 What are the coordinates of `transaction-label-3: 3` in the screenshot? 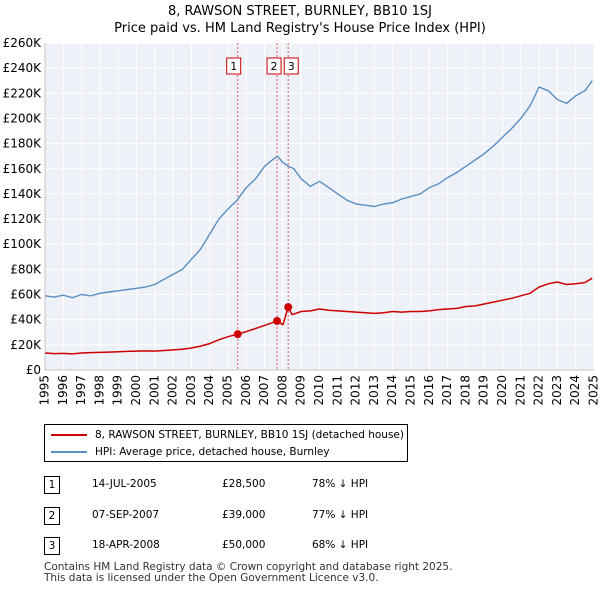 It's located at (291, 66).